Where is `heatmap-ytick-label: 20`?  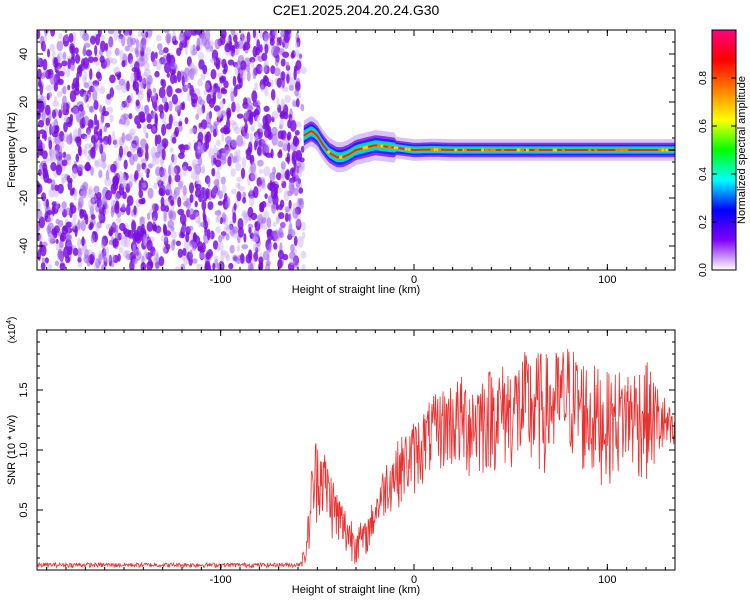
heatmap-ytick-label: 20 is located at coordinates (24, 102).